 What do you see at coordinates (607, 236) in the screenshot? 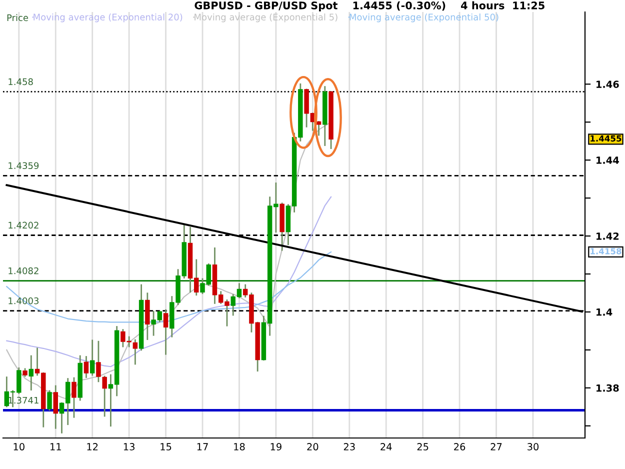
I see `y-tick-label: 1.42` at bounding box center [607, 236].